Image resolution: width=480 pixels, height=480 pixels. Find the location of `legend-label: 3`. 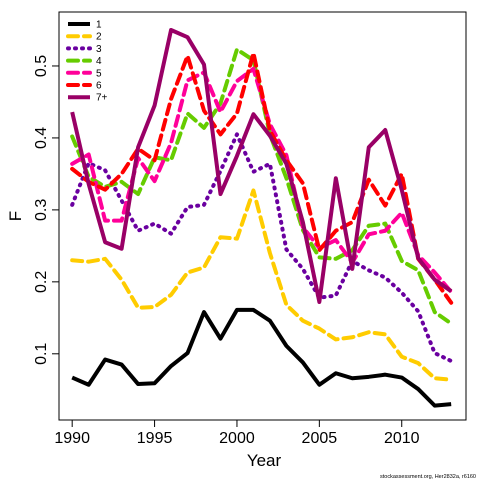

legend-label: 3 is located at coordinates (99, 49).